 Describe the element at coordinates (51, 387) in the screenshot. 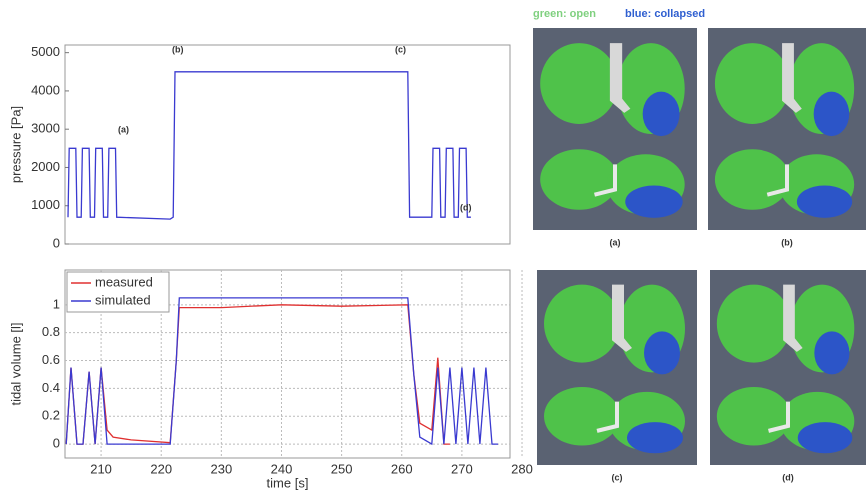

I see `y-tick-label: 0.4` at that location.